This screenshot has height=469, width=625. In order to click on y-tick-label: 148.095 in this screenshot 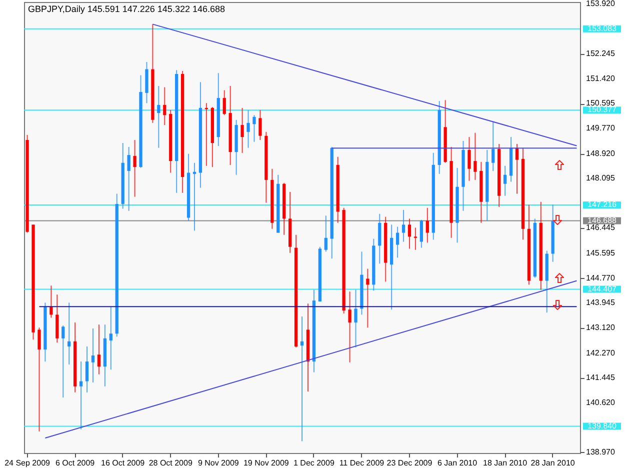, I will do `click(601, 178)`.